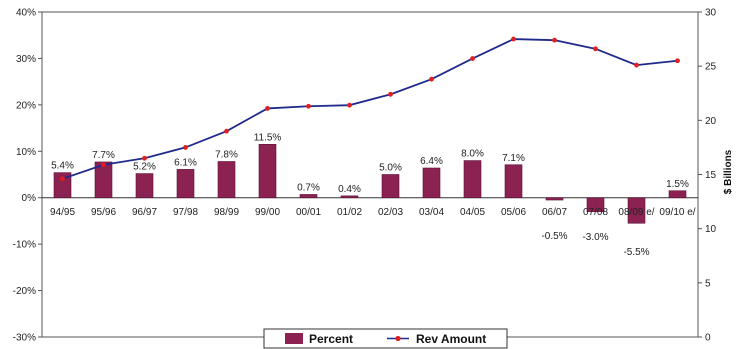  What do you see at coordinates (26, 152) in the screenshot?
I see `left-axis-tick-label: 10%` at bounding box center [26, 152].